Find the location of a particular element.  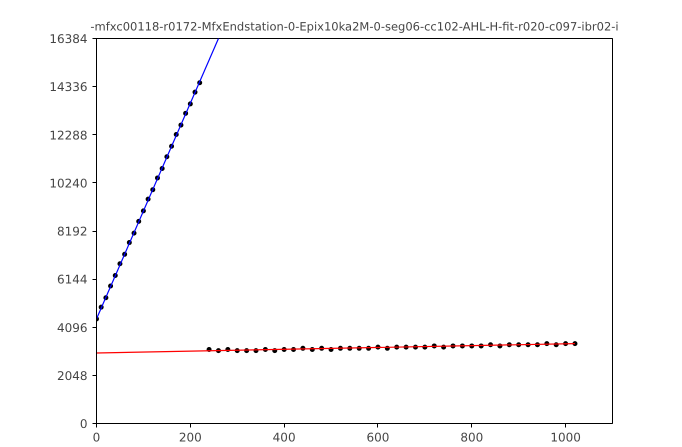

x-tick-label: 200 is located at coordinates (190, 437).